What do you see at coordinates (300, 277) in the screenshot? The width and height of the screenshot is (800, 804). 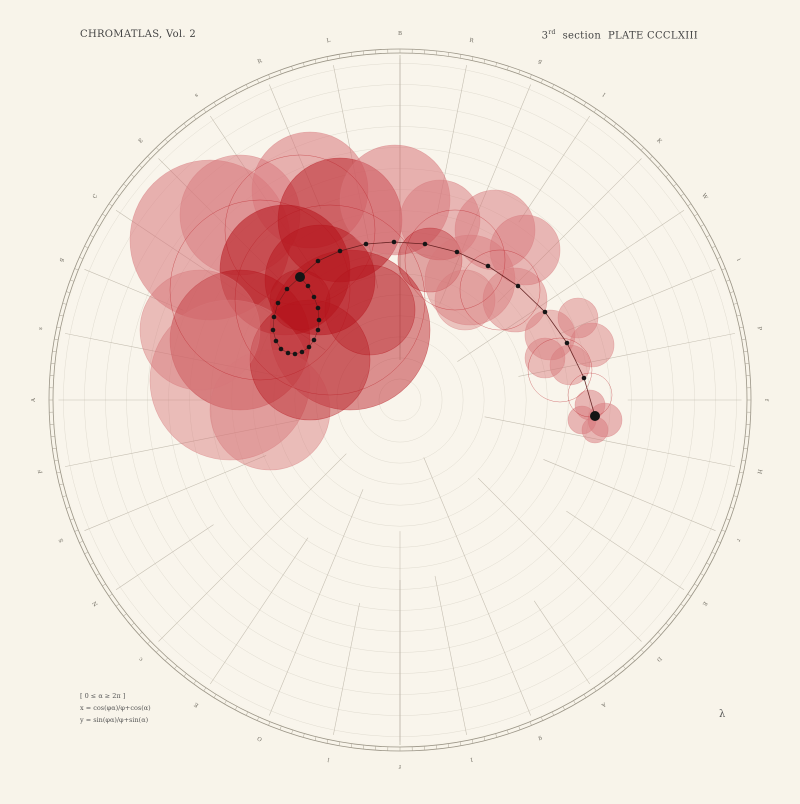 I see `start-point` at bounding box center [300, 277].